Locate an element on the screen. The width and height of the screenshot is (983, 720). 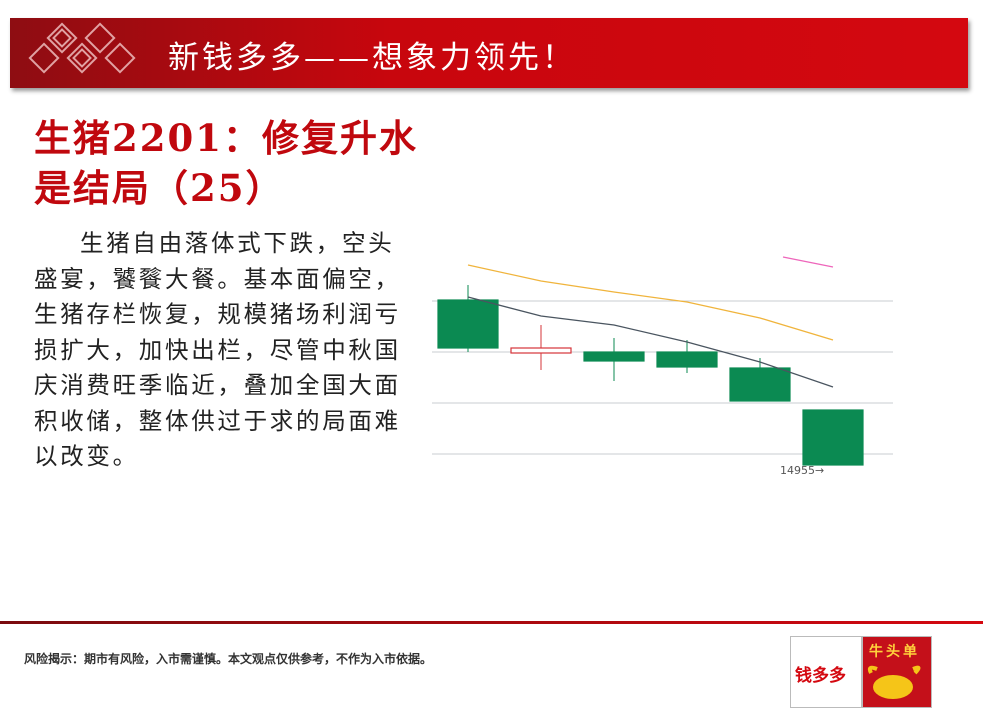
header-title: 新钱多多——想象力领先！ is located at coordinates (372, 58).